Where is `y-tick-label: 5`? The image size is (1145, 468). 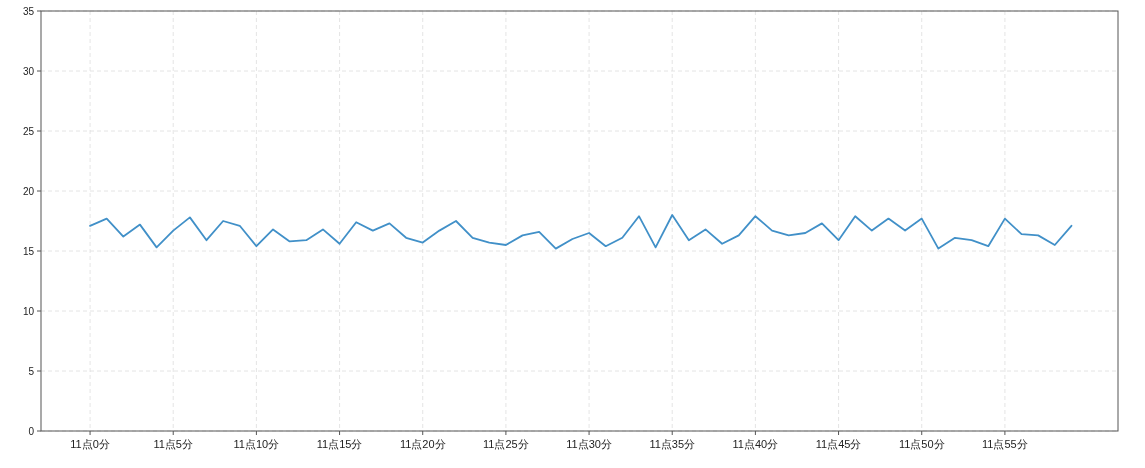 y-tick-label: 5 is located at coordinates (31, 371).